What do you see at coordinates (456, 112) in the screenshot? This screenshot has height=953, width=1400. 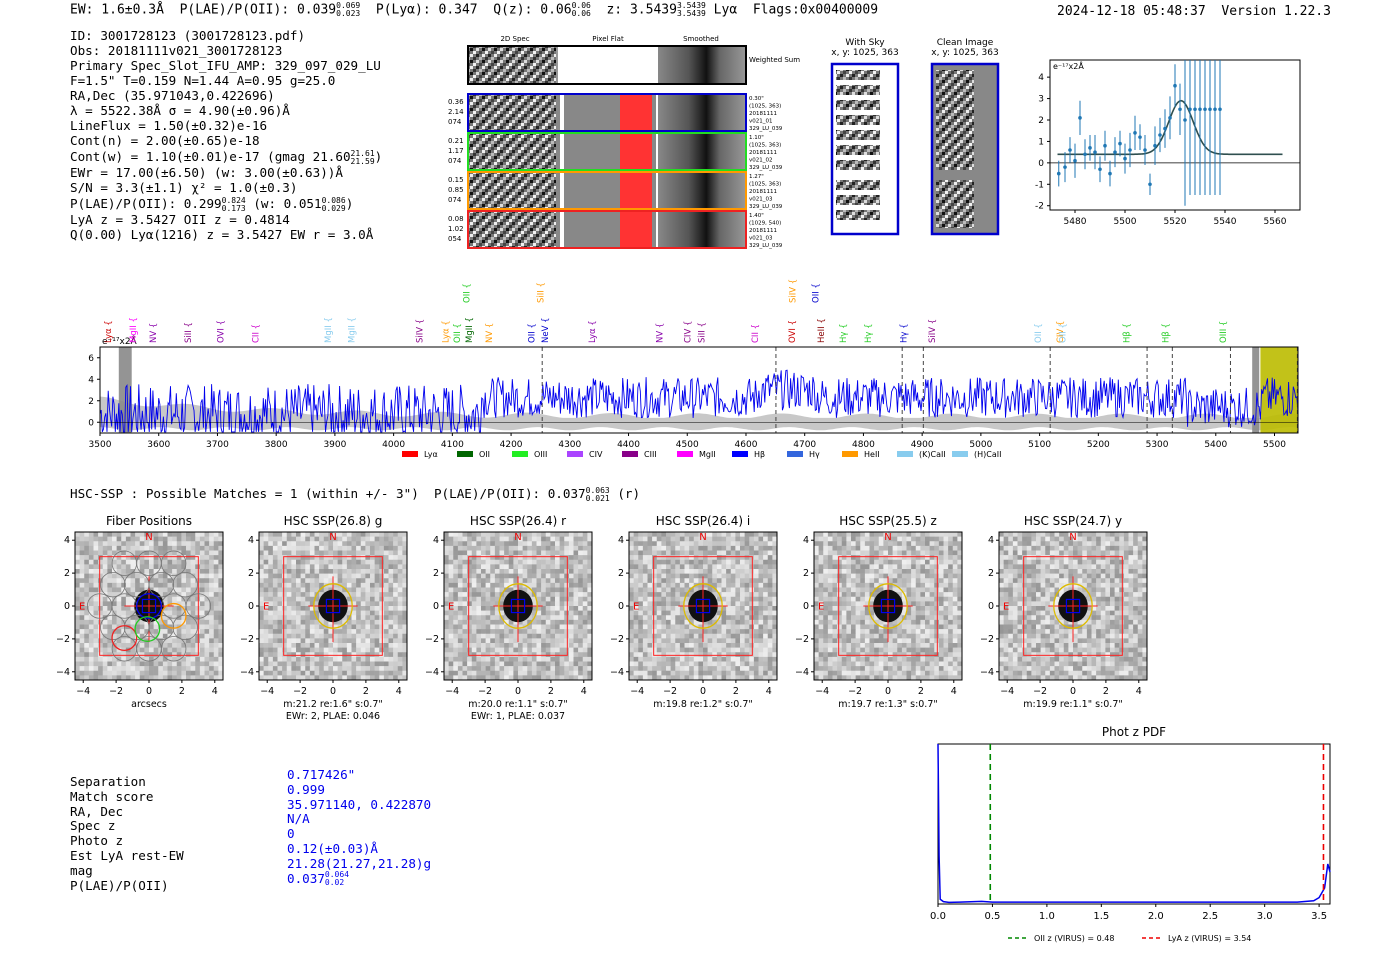 I see `cutout-left-label: 2.14` at bounding box center [456, 112].